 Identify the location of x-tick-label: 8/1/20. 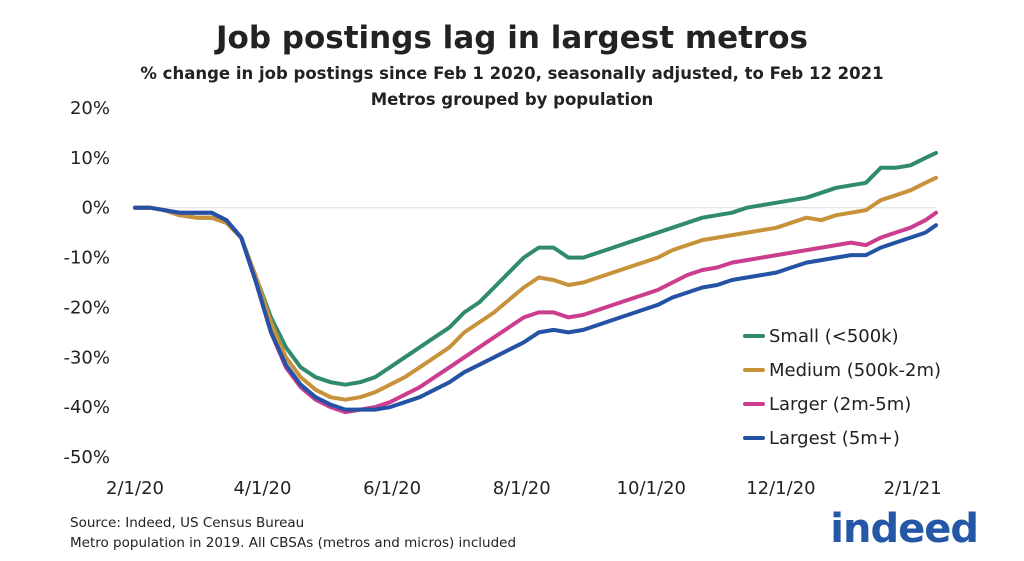
(522, 488).